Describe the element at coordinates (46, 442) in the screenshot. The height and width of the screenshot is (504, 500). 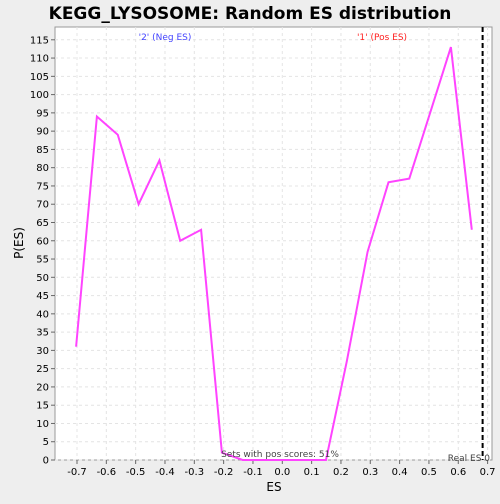
I see `y-tick-label: 5` at that location.